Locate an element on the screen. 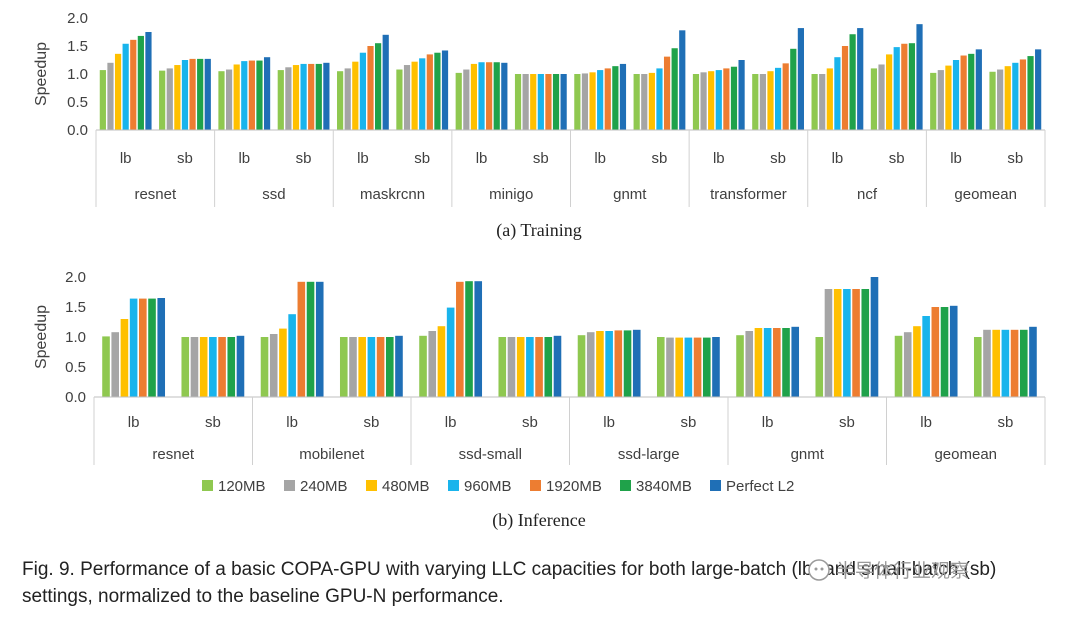 This screenshot has height=621, width=1080. bar-ncf-sb-1920mb is located at coordinates (904, 87).